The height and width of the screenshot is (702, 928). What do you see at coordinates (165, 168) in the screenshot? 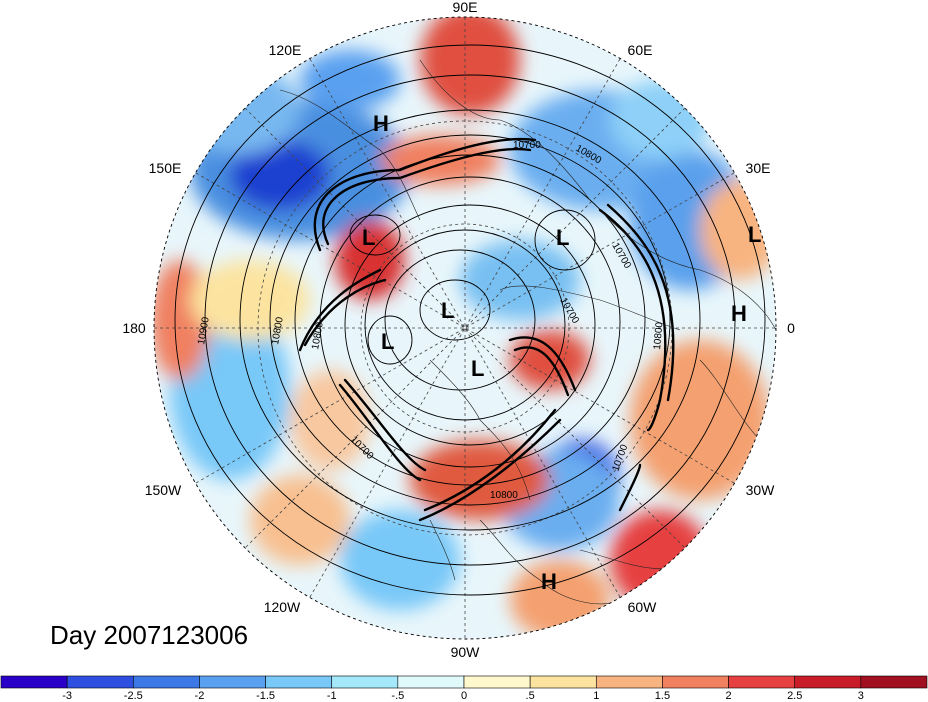
I see `lon-label-150e: 150E` at bounding box center [165, 168].